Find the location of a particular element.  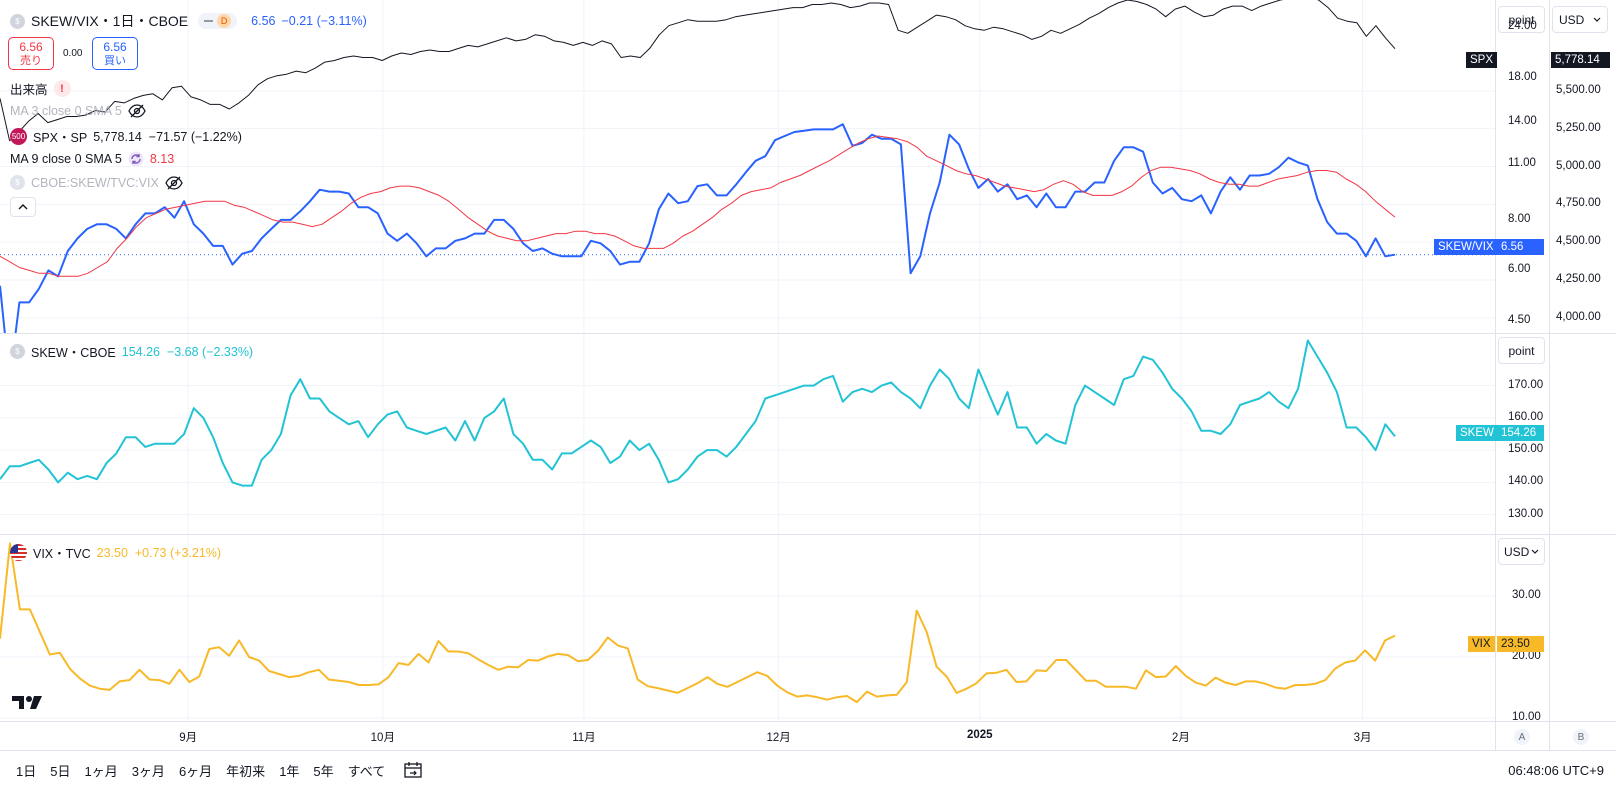

eye-hidden-icon is located at coordinates (137, 111).